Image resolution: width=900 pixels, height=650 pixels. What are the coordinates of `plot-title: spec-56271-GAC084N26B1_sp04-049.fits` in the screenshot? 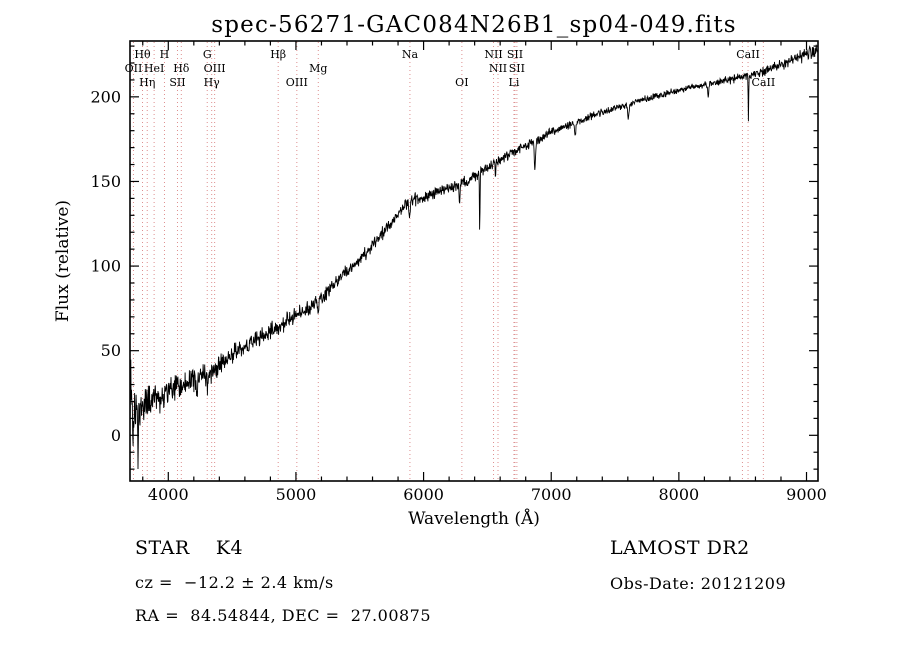 It's located at (474, 25).